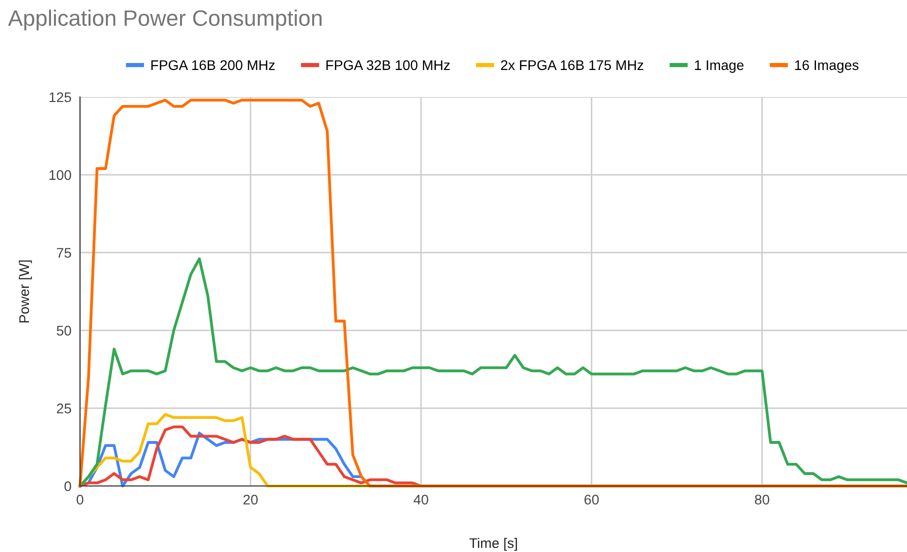 Image resolution: width=907 pixels, height=552 pixels. I want to click on chart-title: Application Power Consumption, so click(165, 20).